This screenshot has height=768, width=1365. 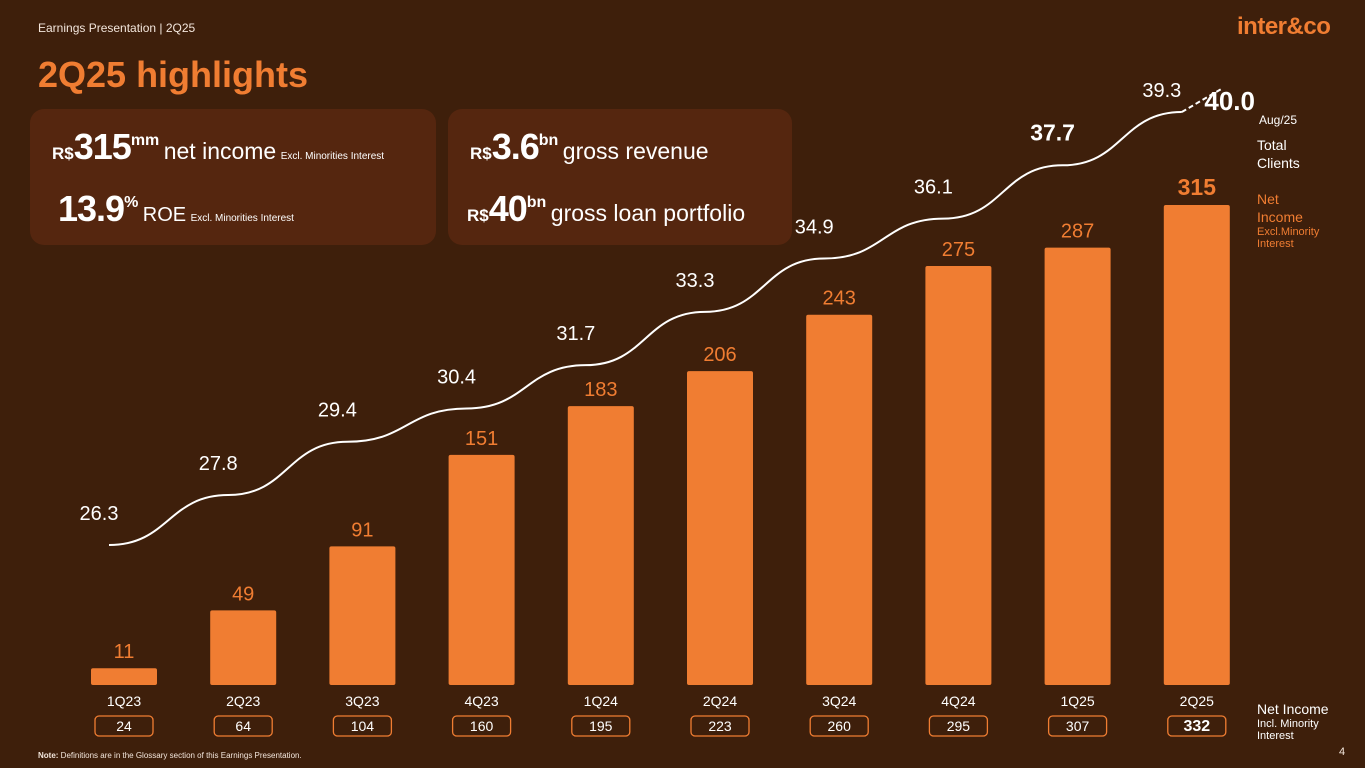 I want to click on kpi-loan-portfolio-unit: bn, so click(x=536, y=202).